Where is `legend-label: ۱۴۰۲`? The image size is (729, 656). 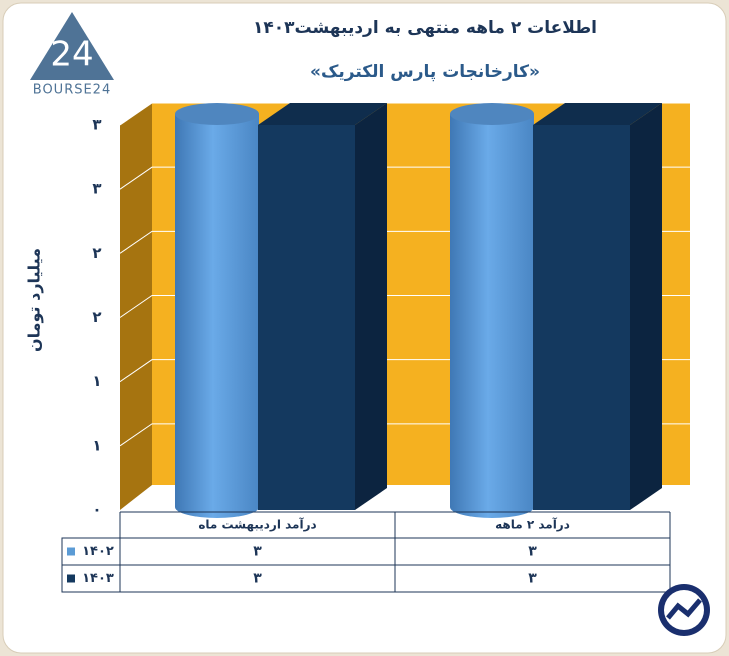
legend-label: ۱۴۰۲ is located at coordinates (98, 551).